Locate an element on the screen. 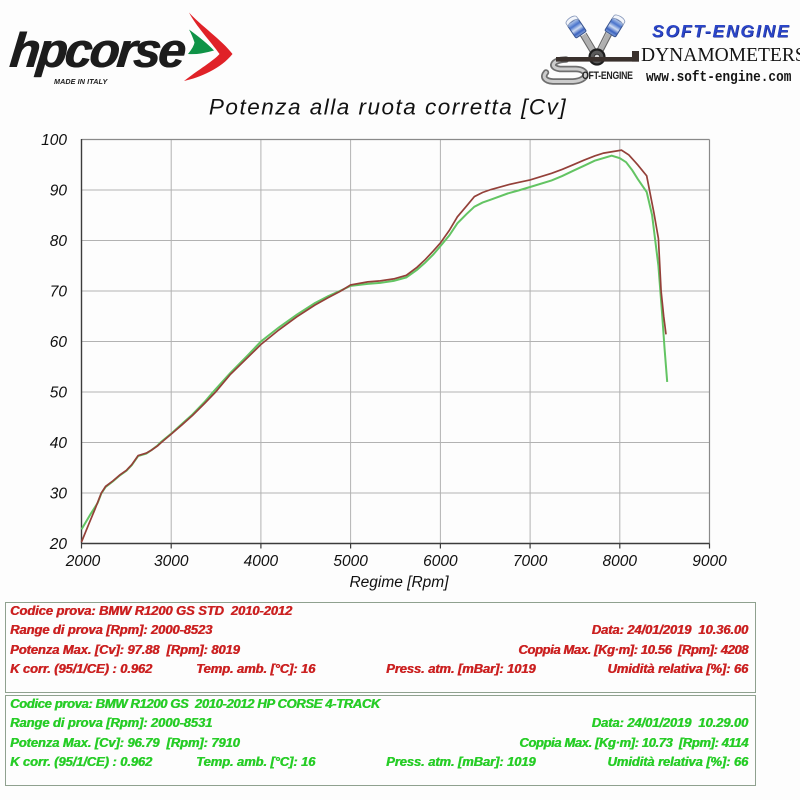 This screenshot has width=800, height=800. svg-text: 30 is located at coordinates (59, 494).